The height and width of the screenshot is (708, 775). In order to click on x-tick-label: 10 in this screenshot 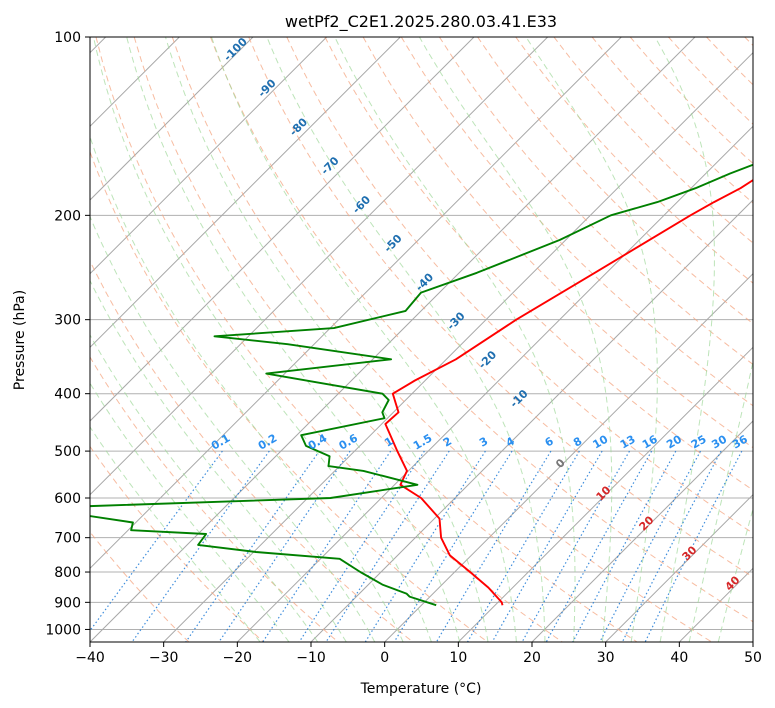, I will do `click(458, 658)`.